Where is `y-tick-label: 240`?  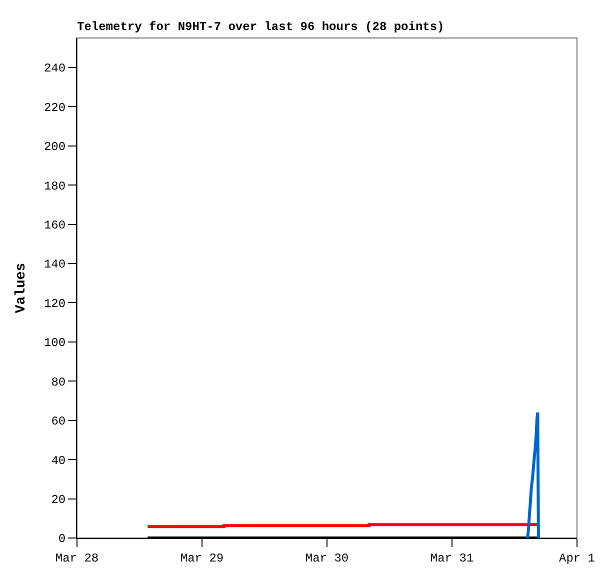 y-tick-label: 240 is located at coordinates (55, 69).